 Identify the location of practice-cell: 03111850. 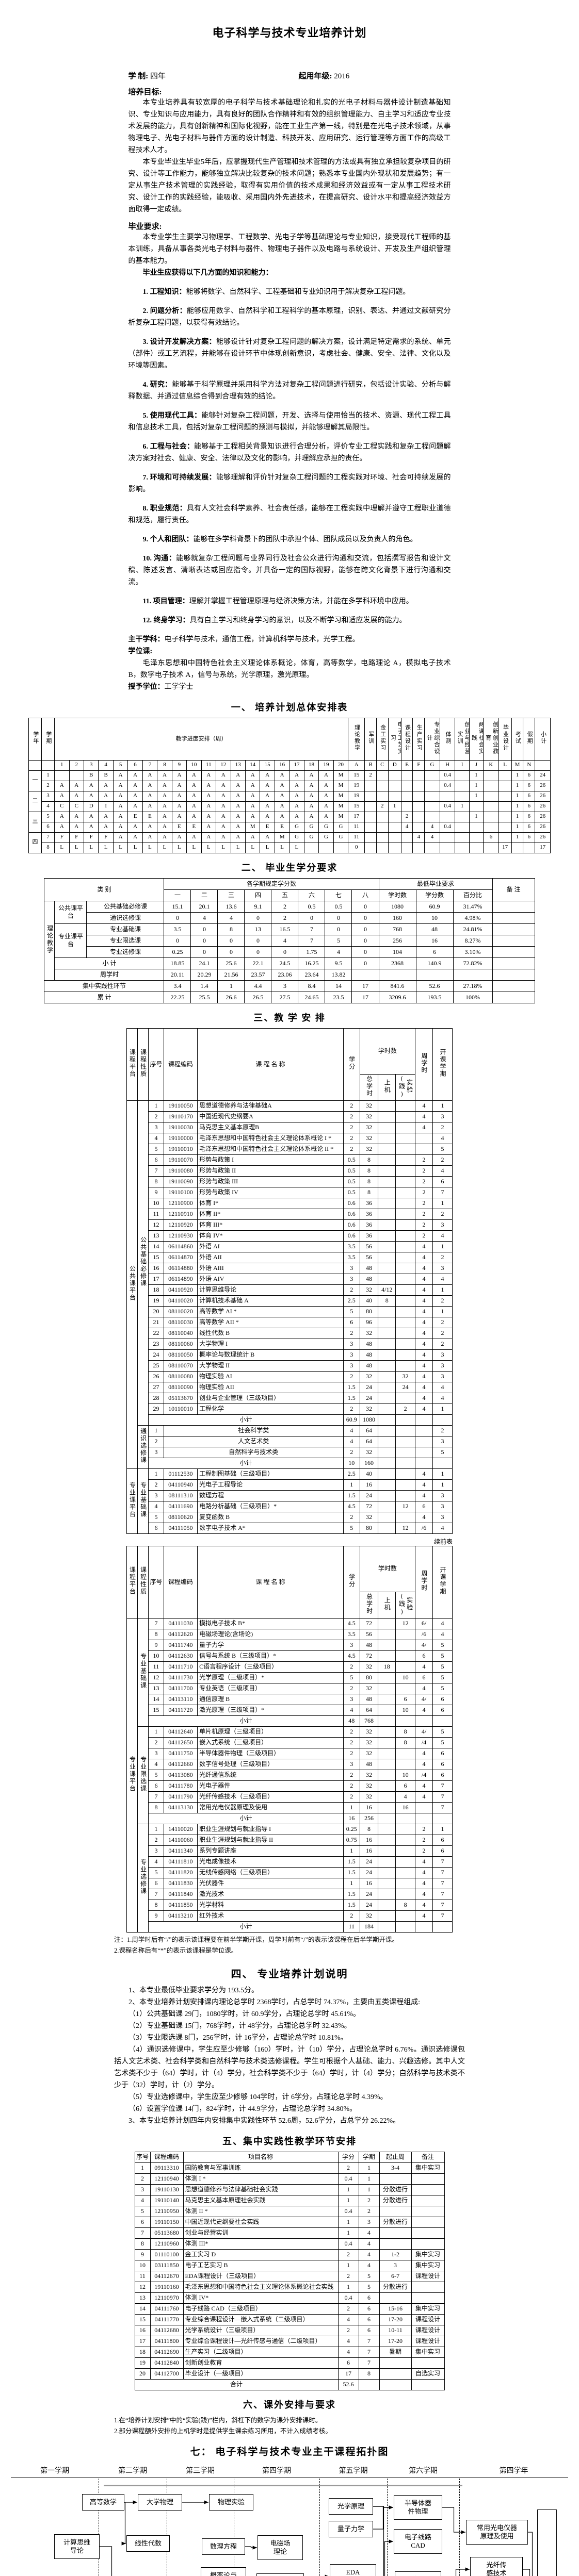
(167, 2265).